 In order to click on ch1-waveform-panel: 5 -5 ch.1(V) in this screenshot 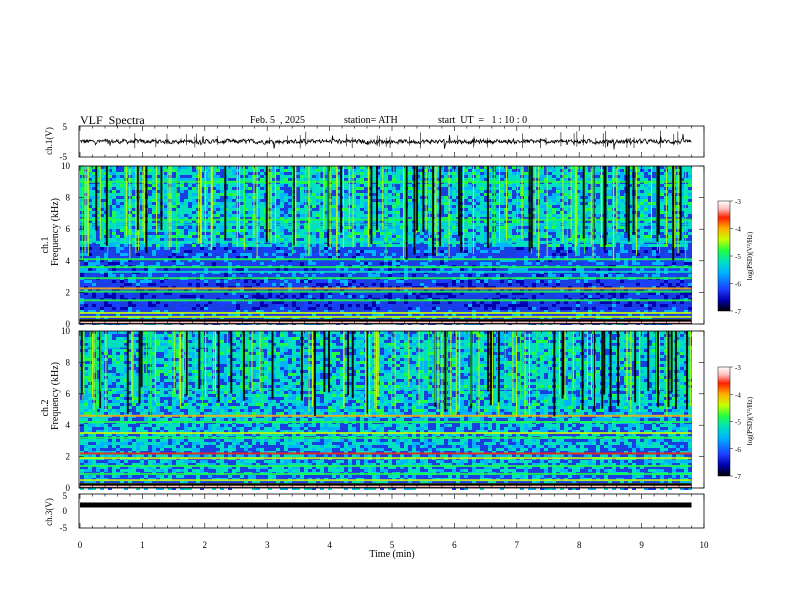, I will do `click(374, 142)`.